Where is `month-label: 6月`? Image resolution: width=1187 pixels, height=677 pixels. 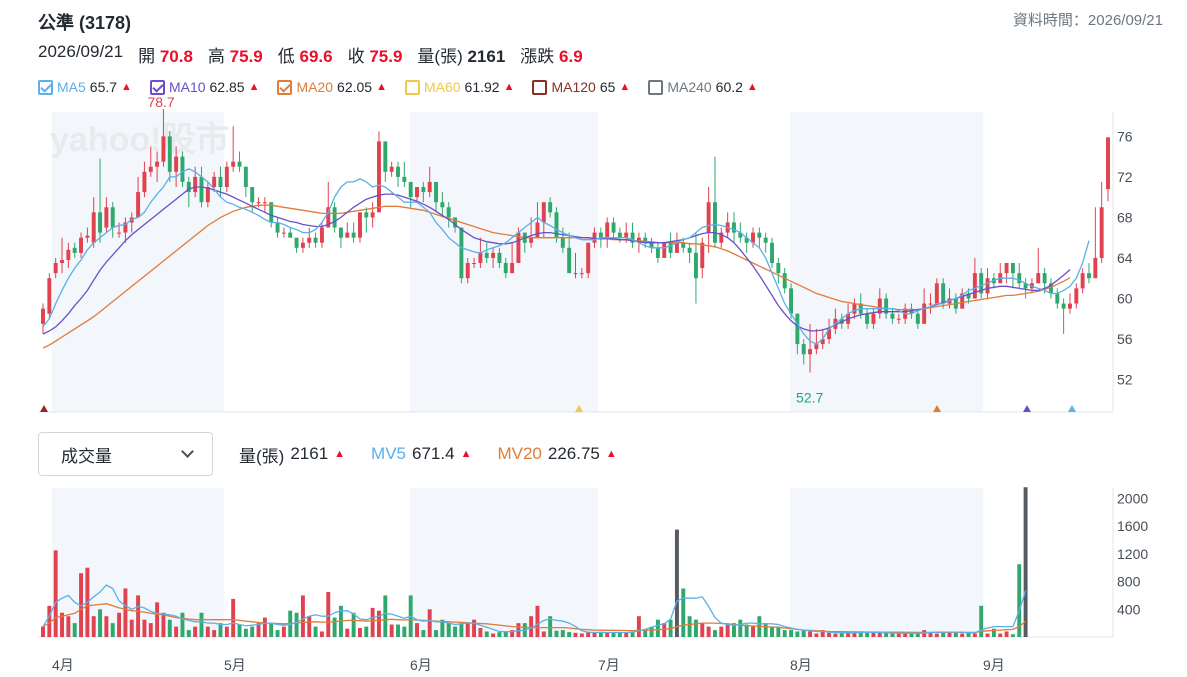
month-label: 6月 is located at coordinates (421, 665).